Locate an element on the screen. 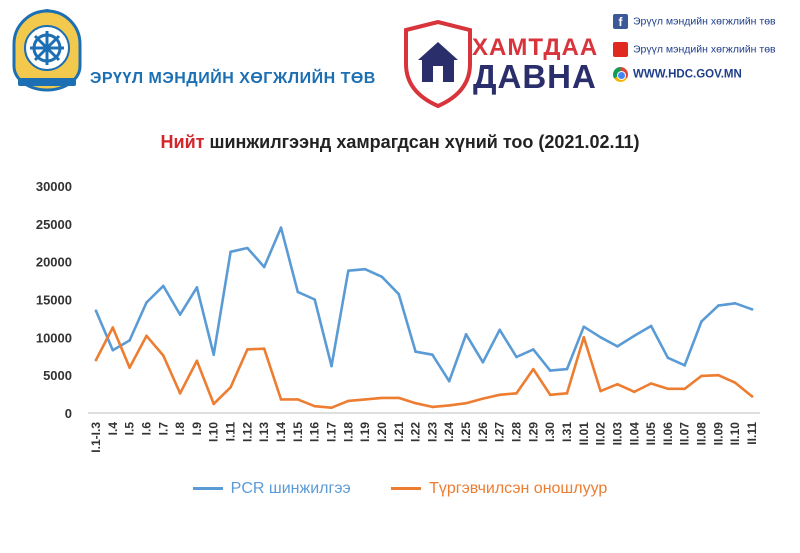 Image resolution: width=800 pixels, height=553 pixels. x-tick-label: I.7 is located at coordinates (163, 429).